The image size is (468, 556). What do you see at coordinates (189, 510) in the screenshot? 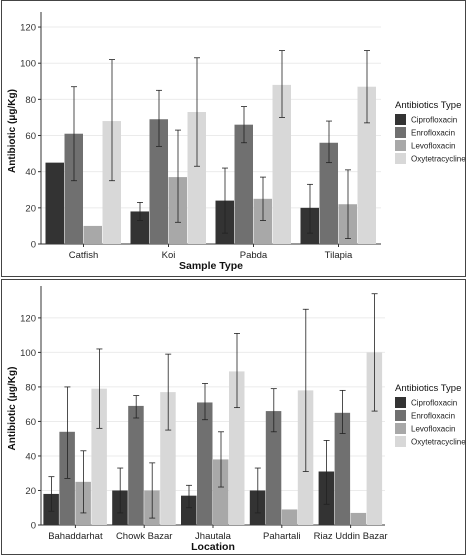
I see `bar-jhautala-ciprofloxacin` at bounding box center [189, 510].